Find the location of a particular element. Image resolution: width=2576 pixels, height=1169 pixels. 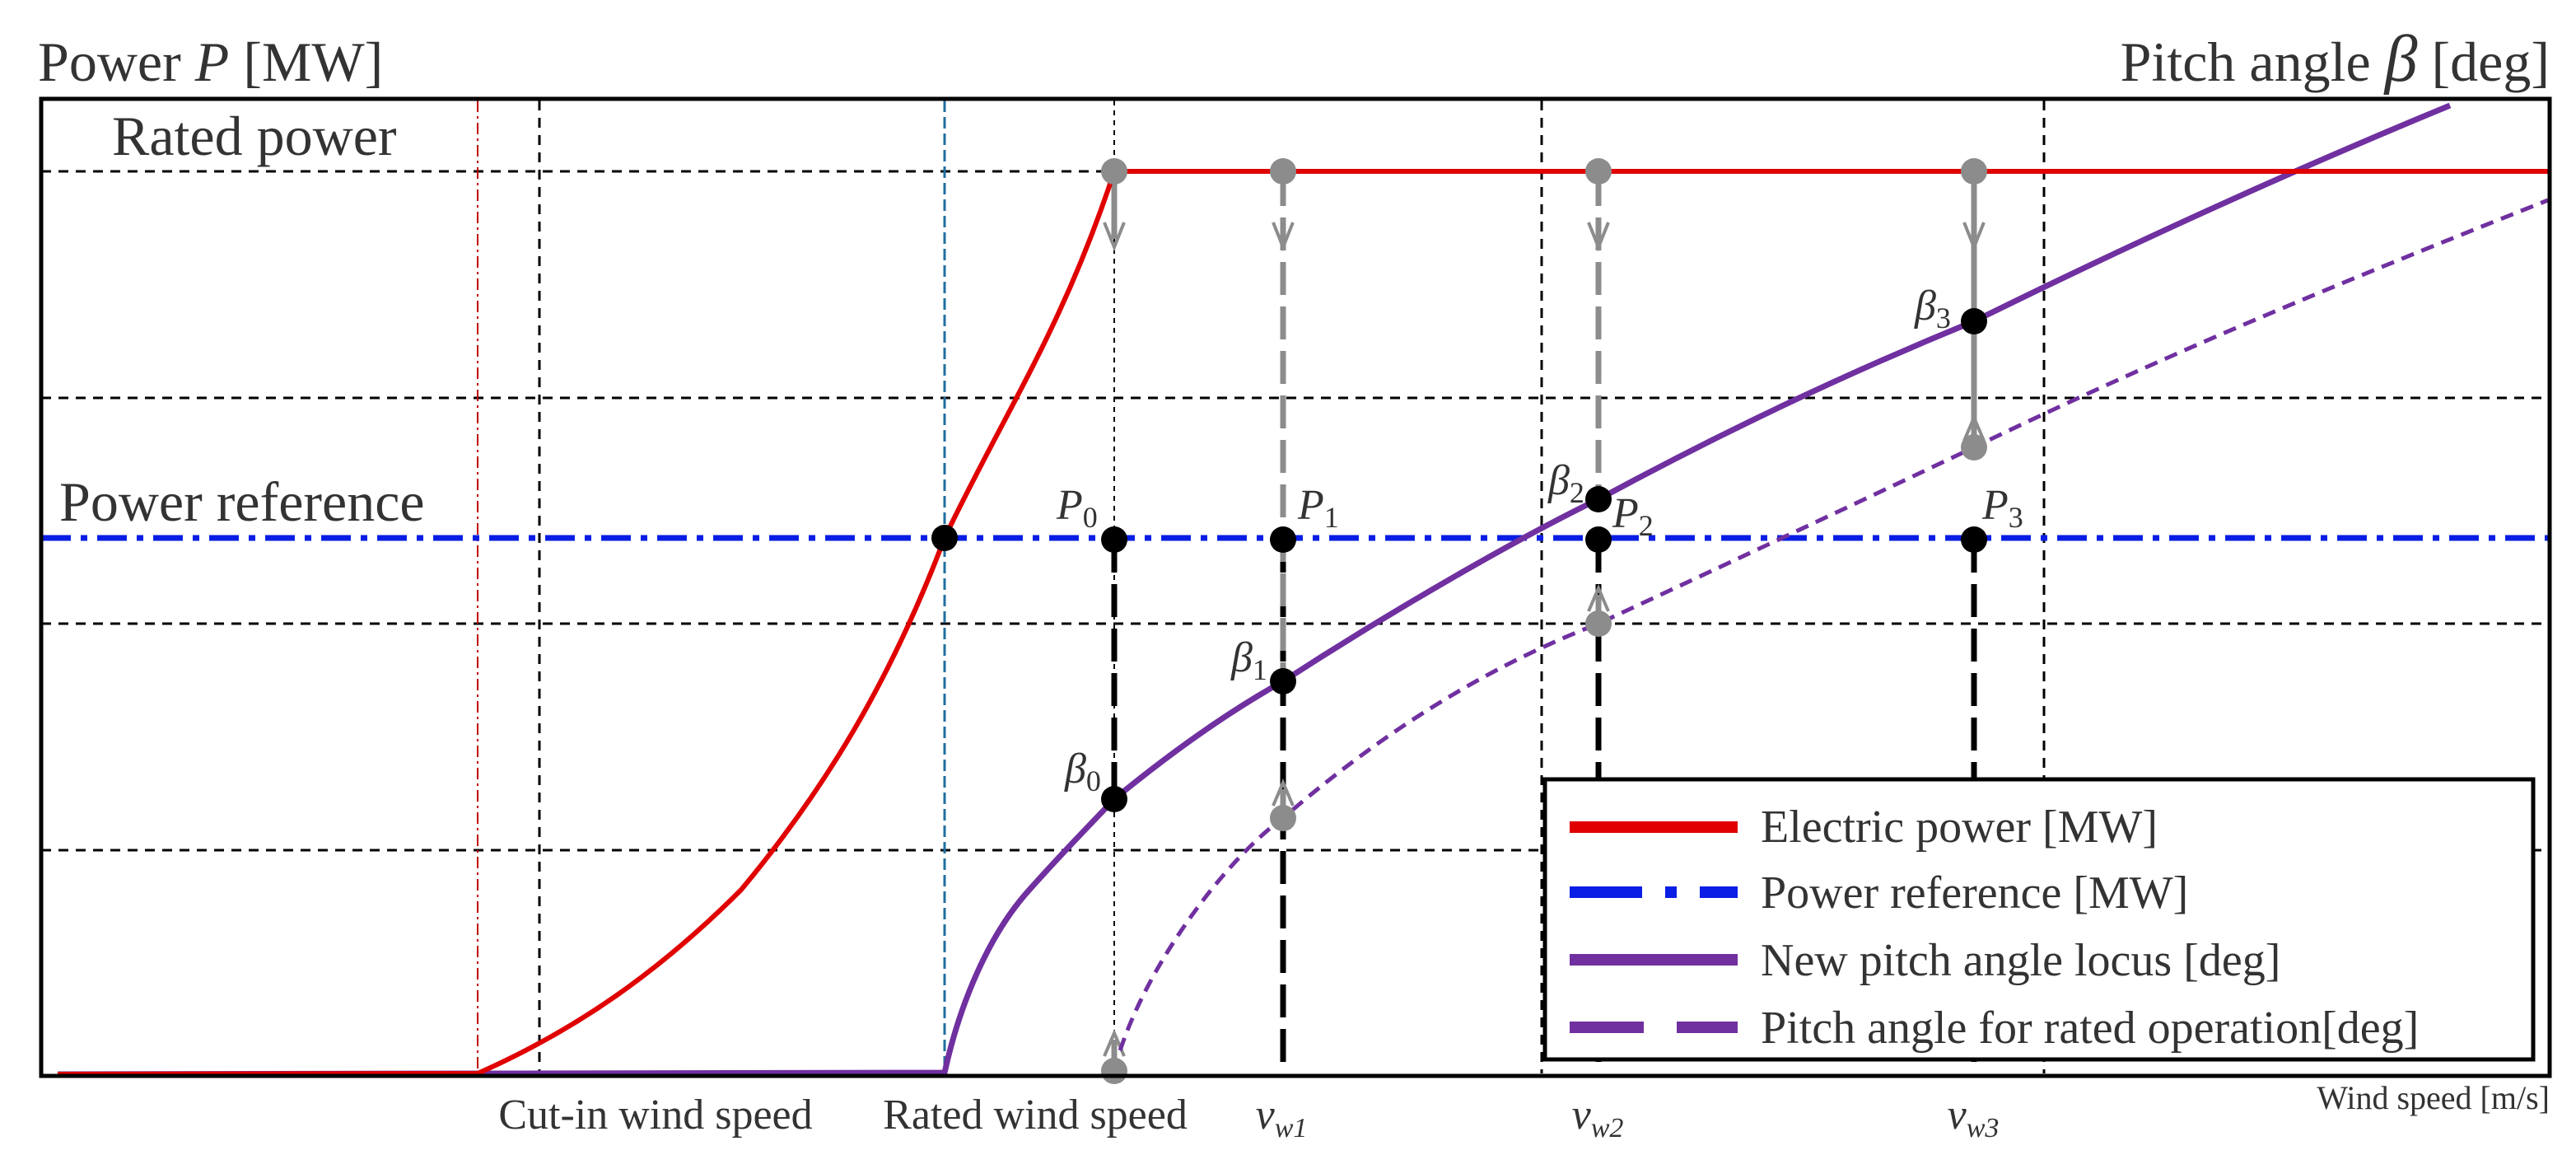

rated-power-label: Rated power is located at coordinates (254, 136).